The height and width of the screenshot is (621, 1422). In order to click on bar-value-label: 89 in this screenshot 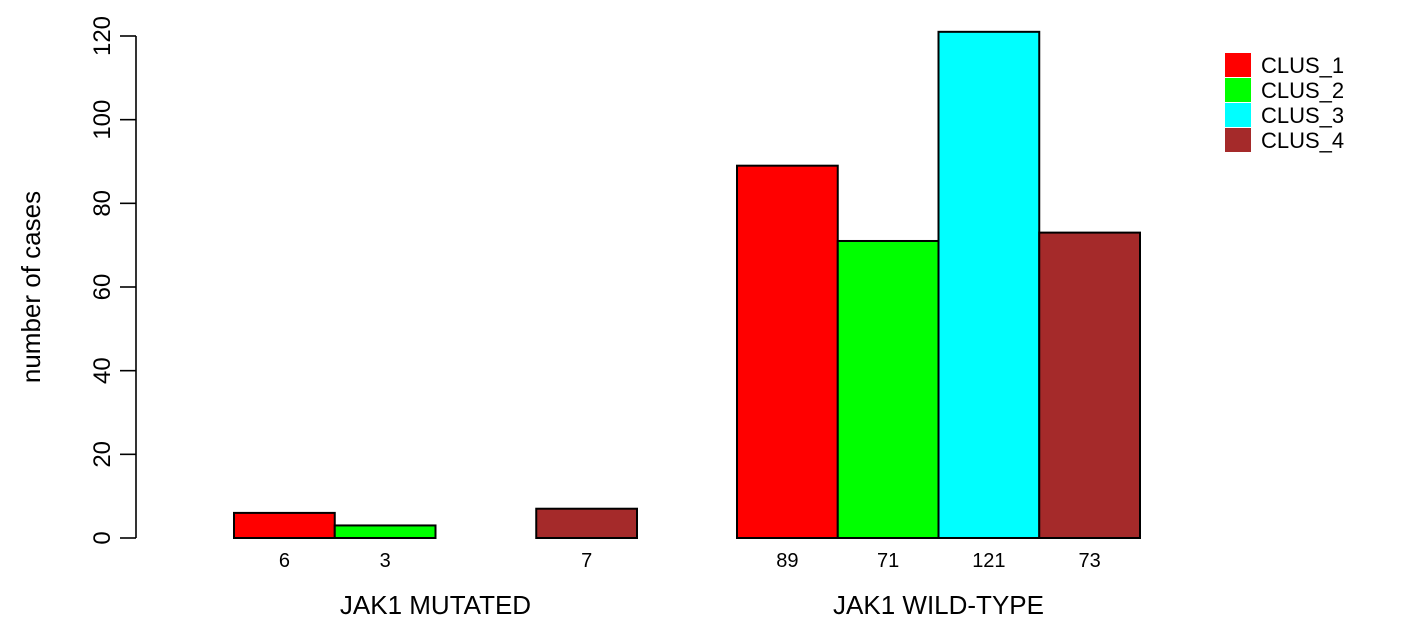, I will do `click(787, 561)`.